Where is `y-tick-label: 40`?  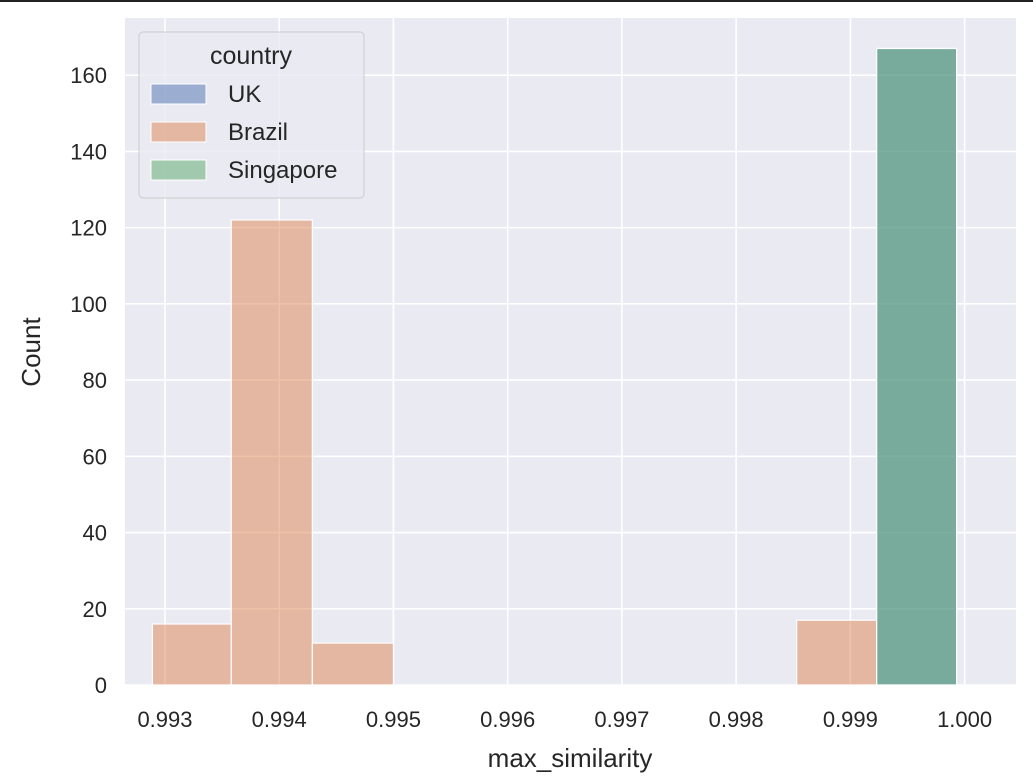
y-tick-label: 40 is located at coordinates (95, 533).